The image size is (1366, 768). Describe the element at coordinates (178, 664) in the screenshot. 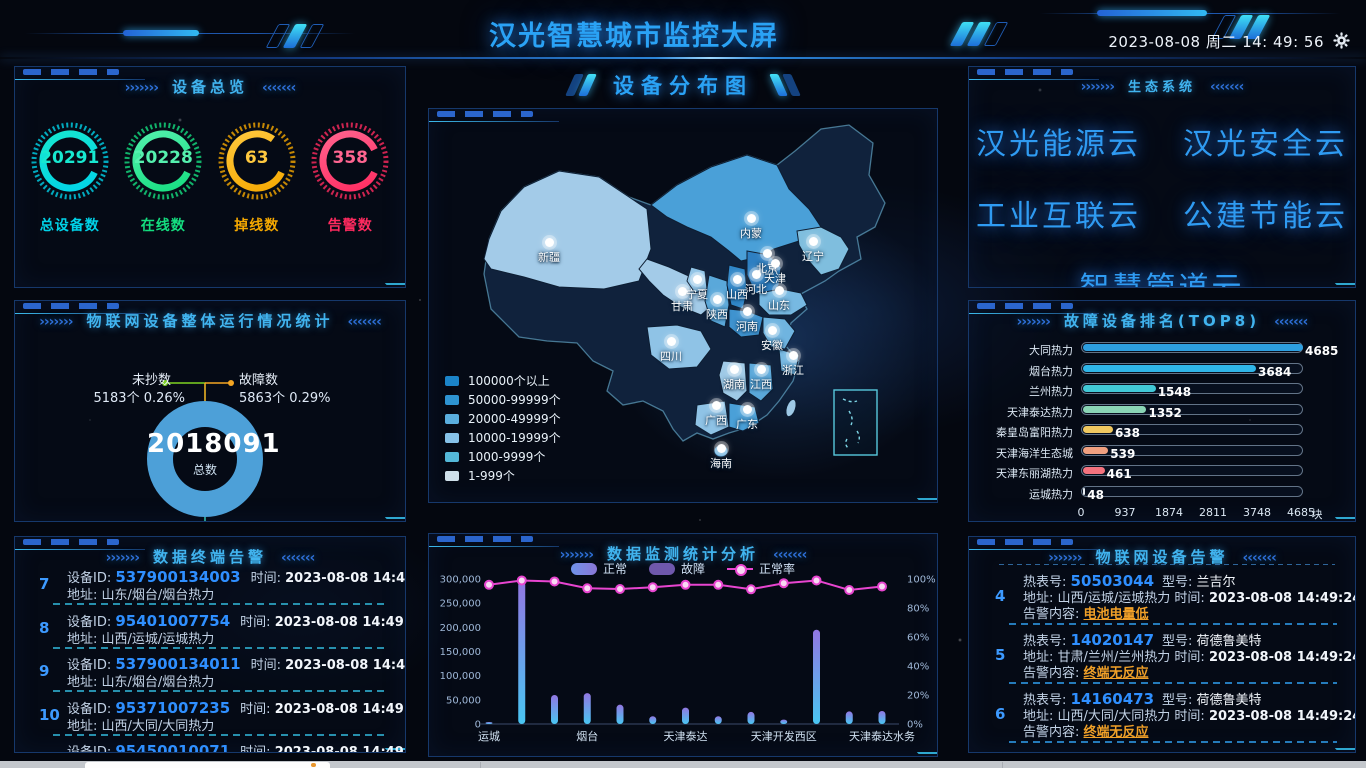

I see `device-id-value: 537900134011` at that location.